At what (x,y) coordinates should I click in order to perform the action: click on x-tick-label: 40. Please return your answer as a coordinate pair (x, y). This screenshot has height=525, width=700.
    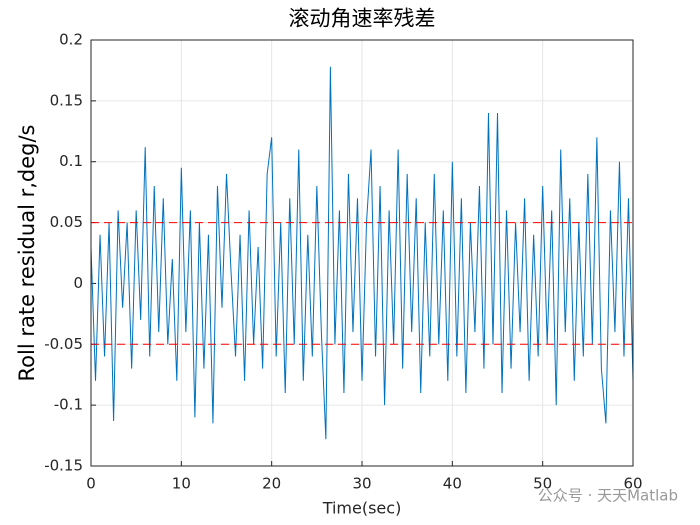
    Looking at the image, I should click on (452, 484).